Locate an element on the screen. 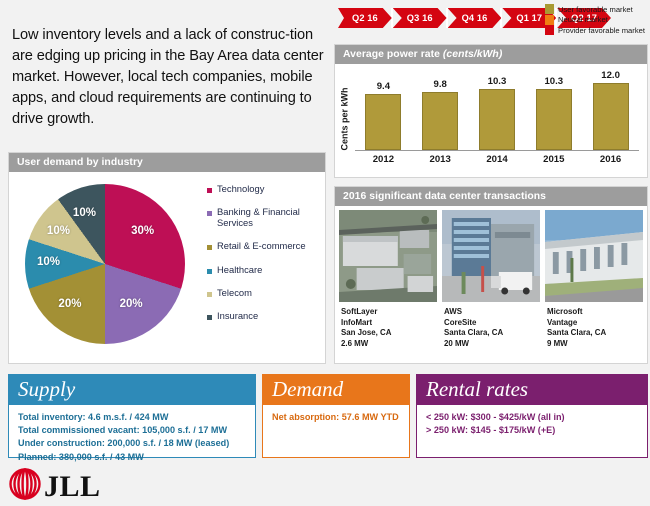  legend-label: Neutral market is located at coordinates (583, 20).